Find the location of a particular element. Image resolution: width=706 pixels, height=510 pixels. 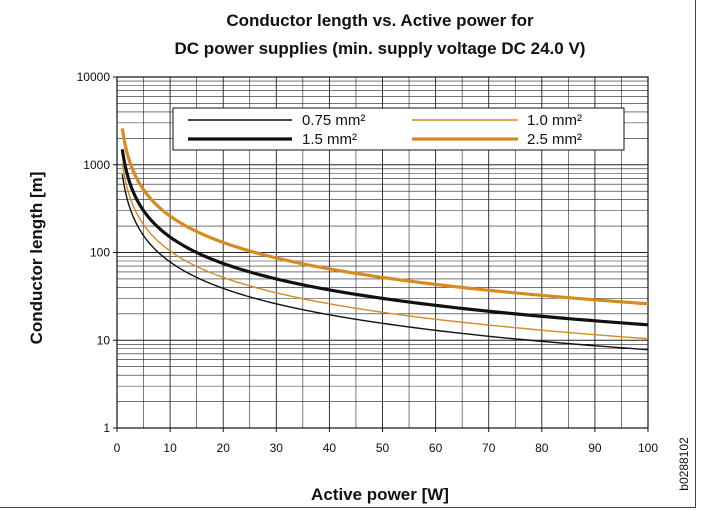

x-tick-label: 10 is located at coordinates (170, 448).